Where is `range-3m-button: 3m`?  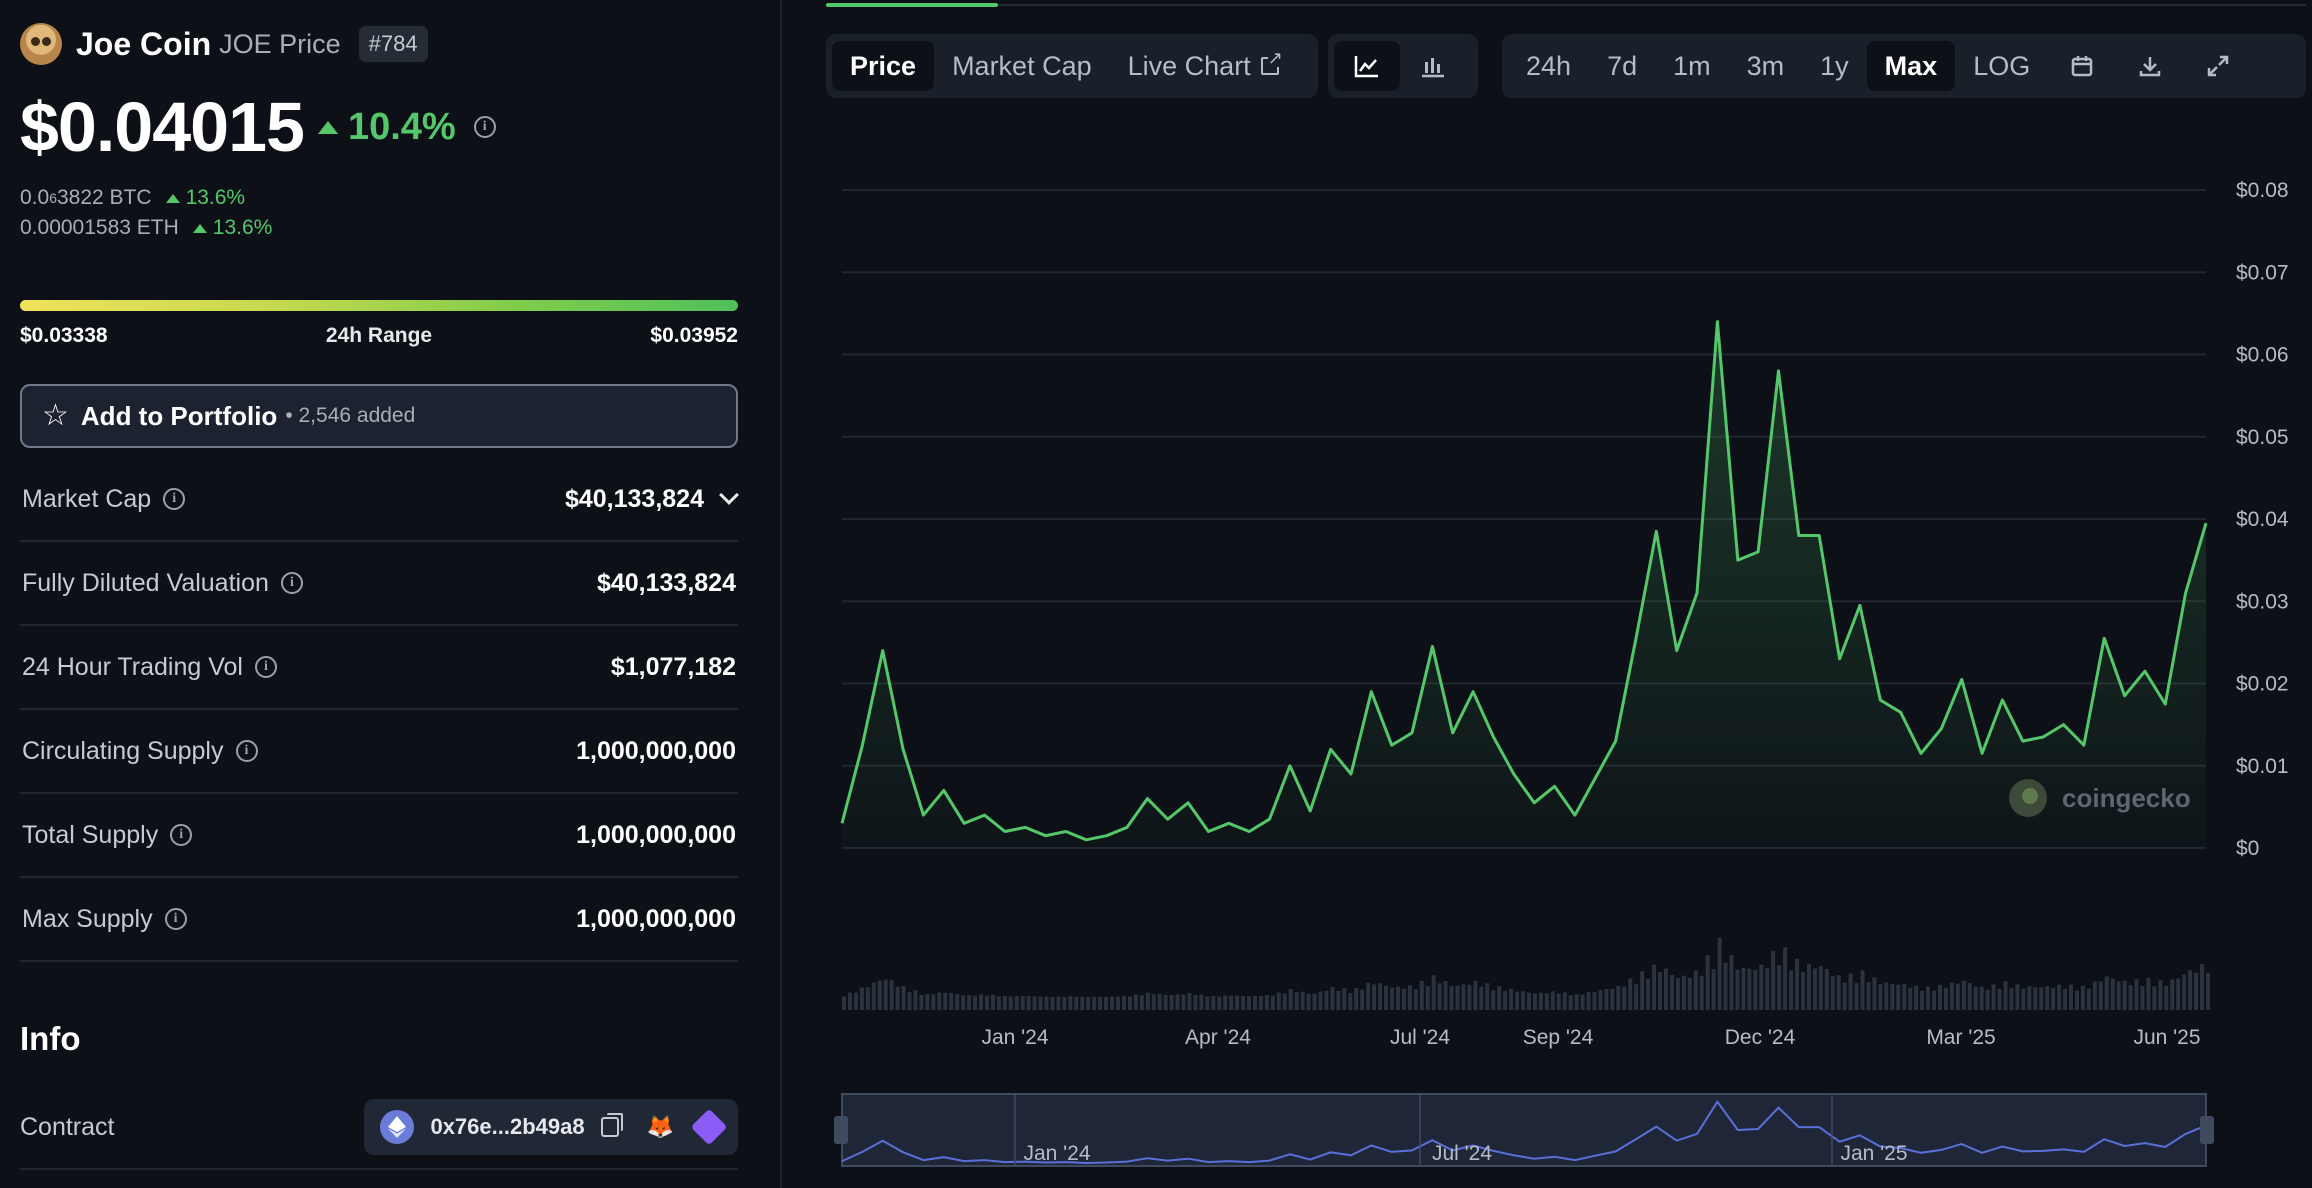 range-3m-button: 3m is located at coordinates (1765, 65).